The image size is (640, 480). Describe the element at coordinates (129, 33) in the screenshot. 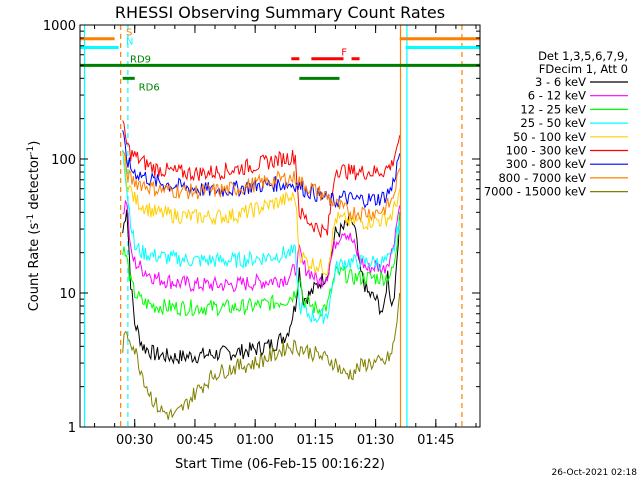

I see `flag-label-0: S` at that location.